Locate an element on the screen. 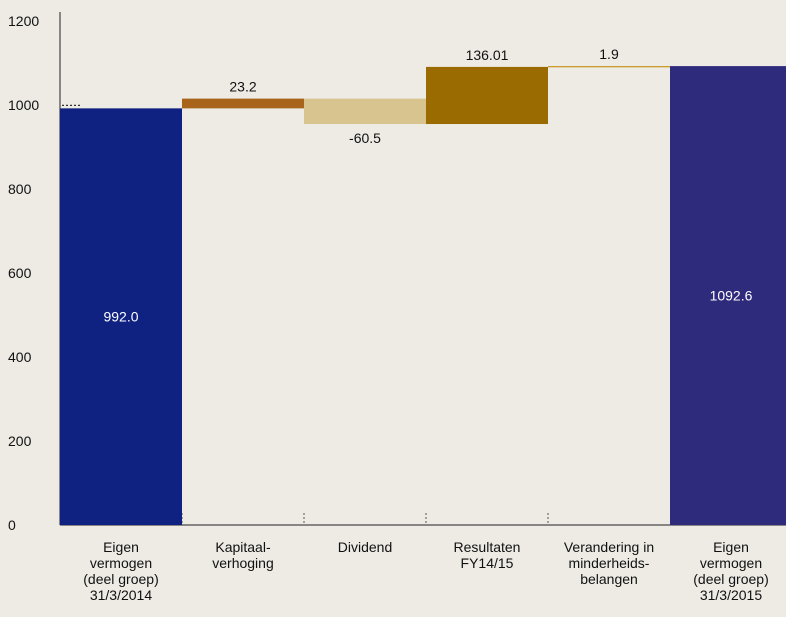 This screenshot has height=617, width=786. y-tick-label: 1200 is located at coordinates (23, 21).